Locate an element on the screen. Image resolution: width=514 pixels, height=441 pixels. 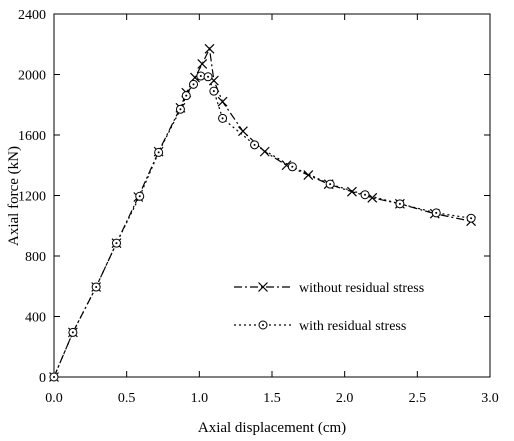
y-tick-label: 800 is located at coordinates (35, 257).